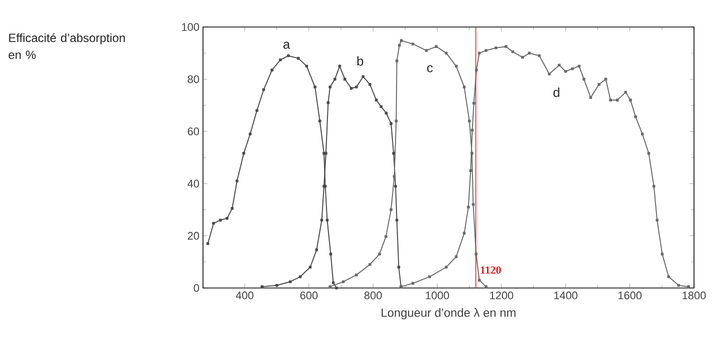  What do you see at coordinates (490, 270) in the screenshot?
I see `ref-line-label: 1120` at bounding box center [490, 270].